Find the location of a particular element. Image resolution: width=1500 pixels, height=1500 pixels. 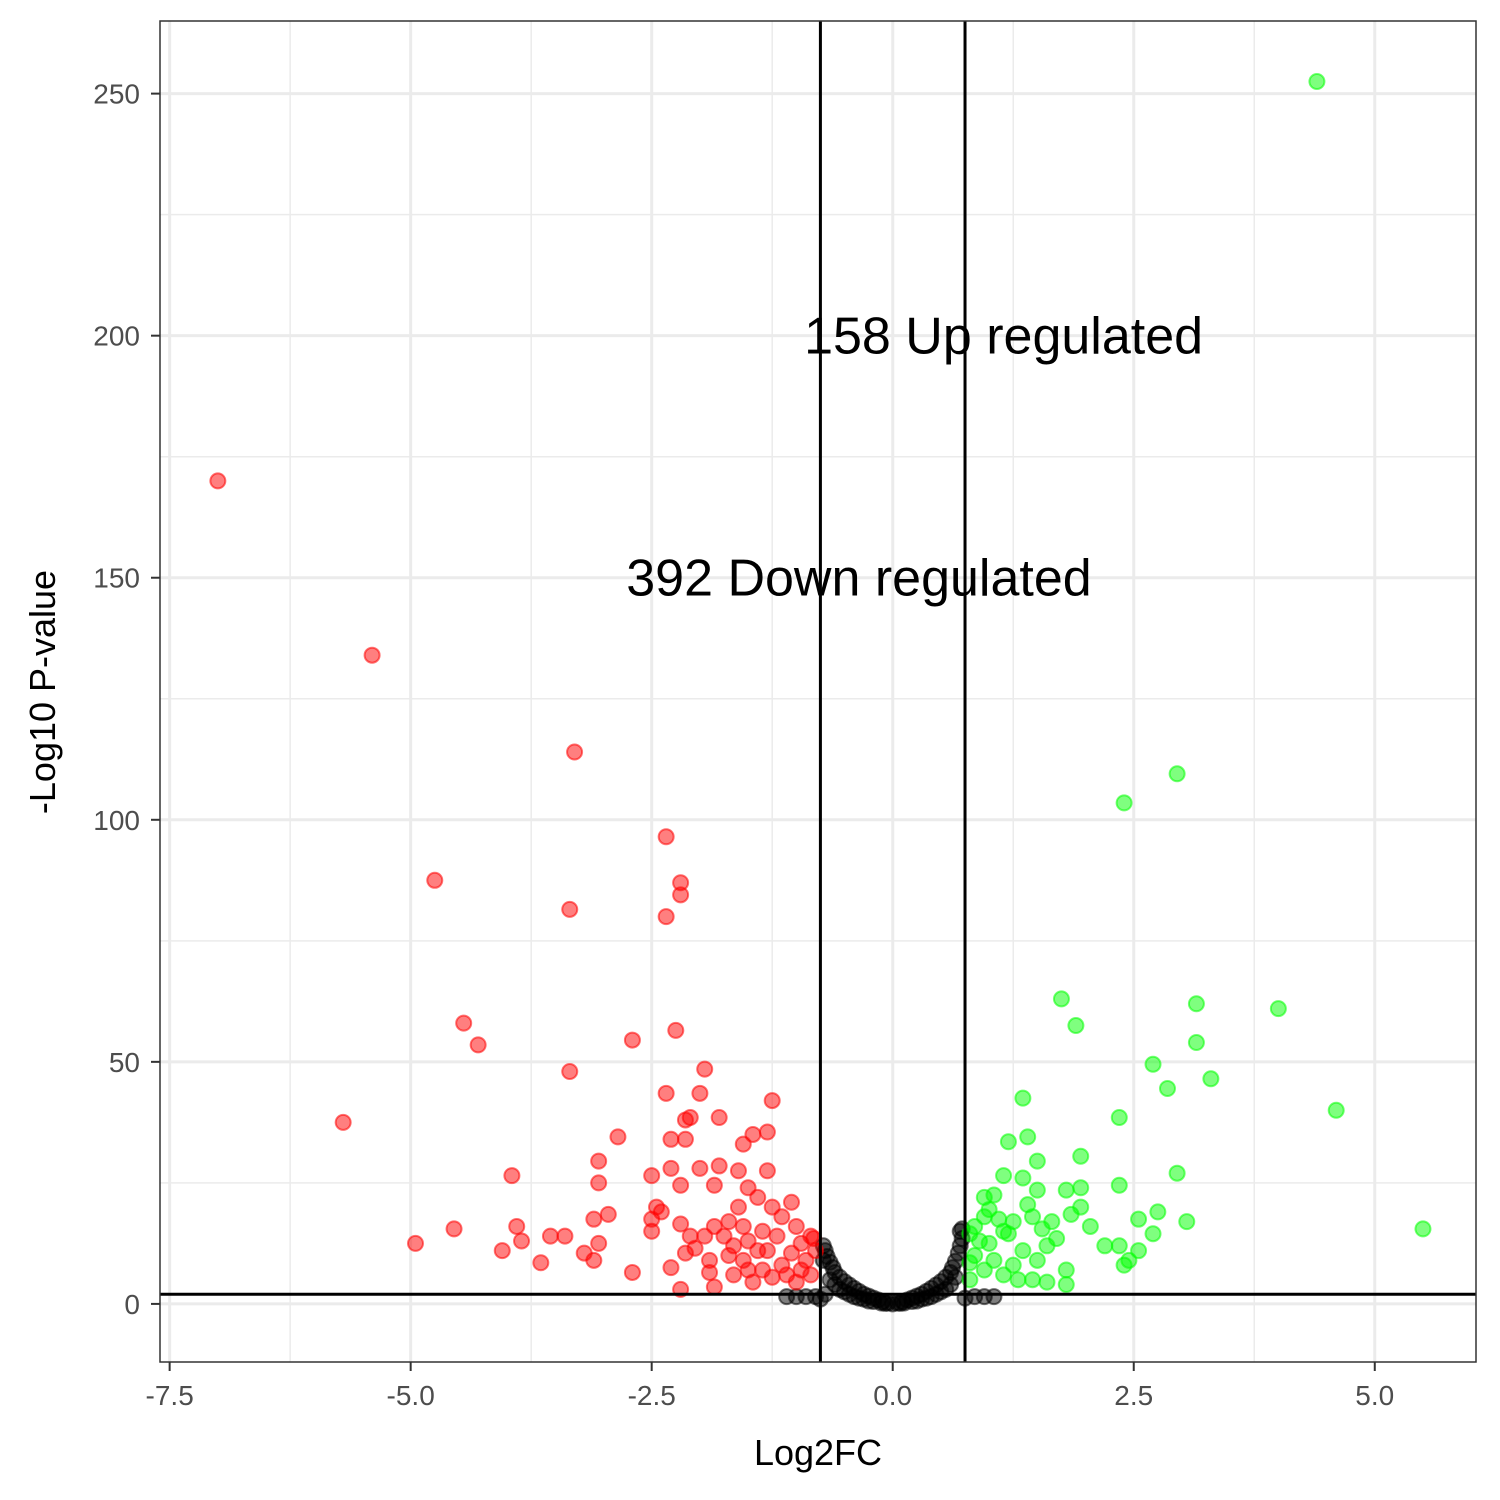

annotation-label: 392 Down regulated is located at coordinates (858, 579).